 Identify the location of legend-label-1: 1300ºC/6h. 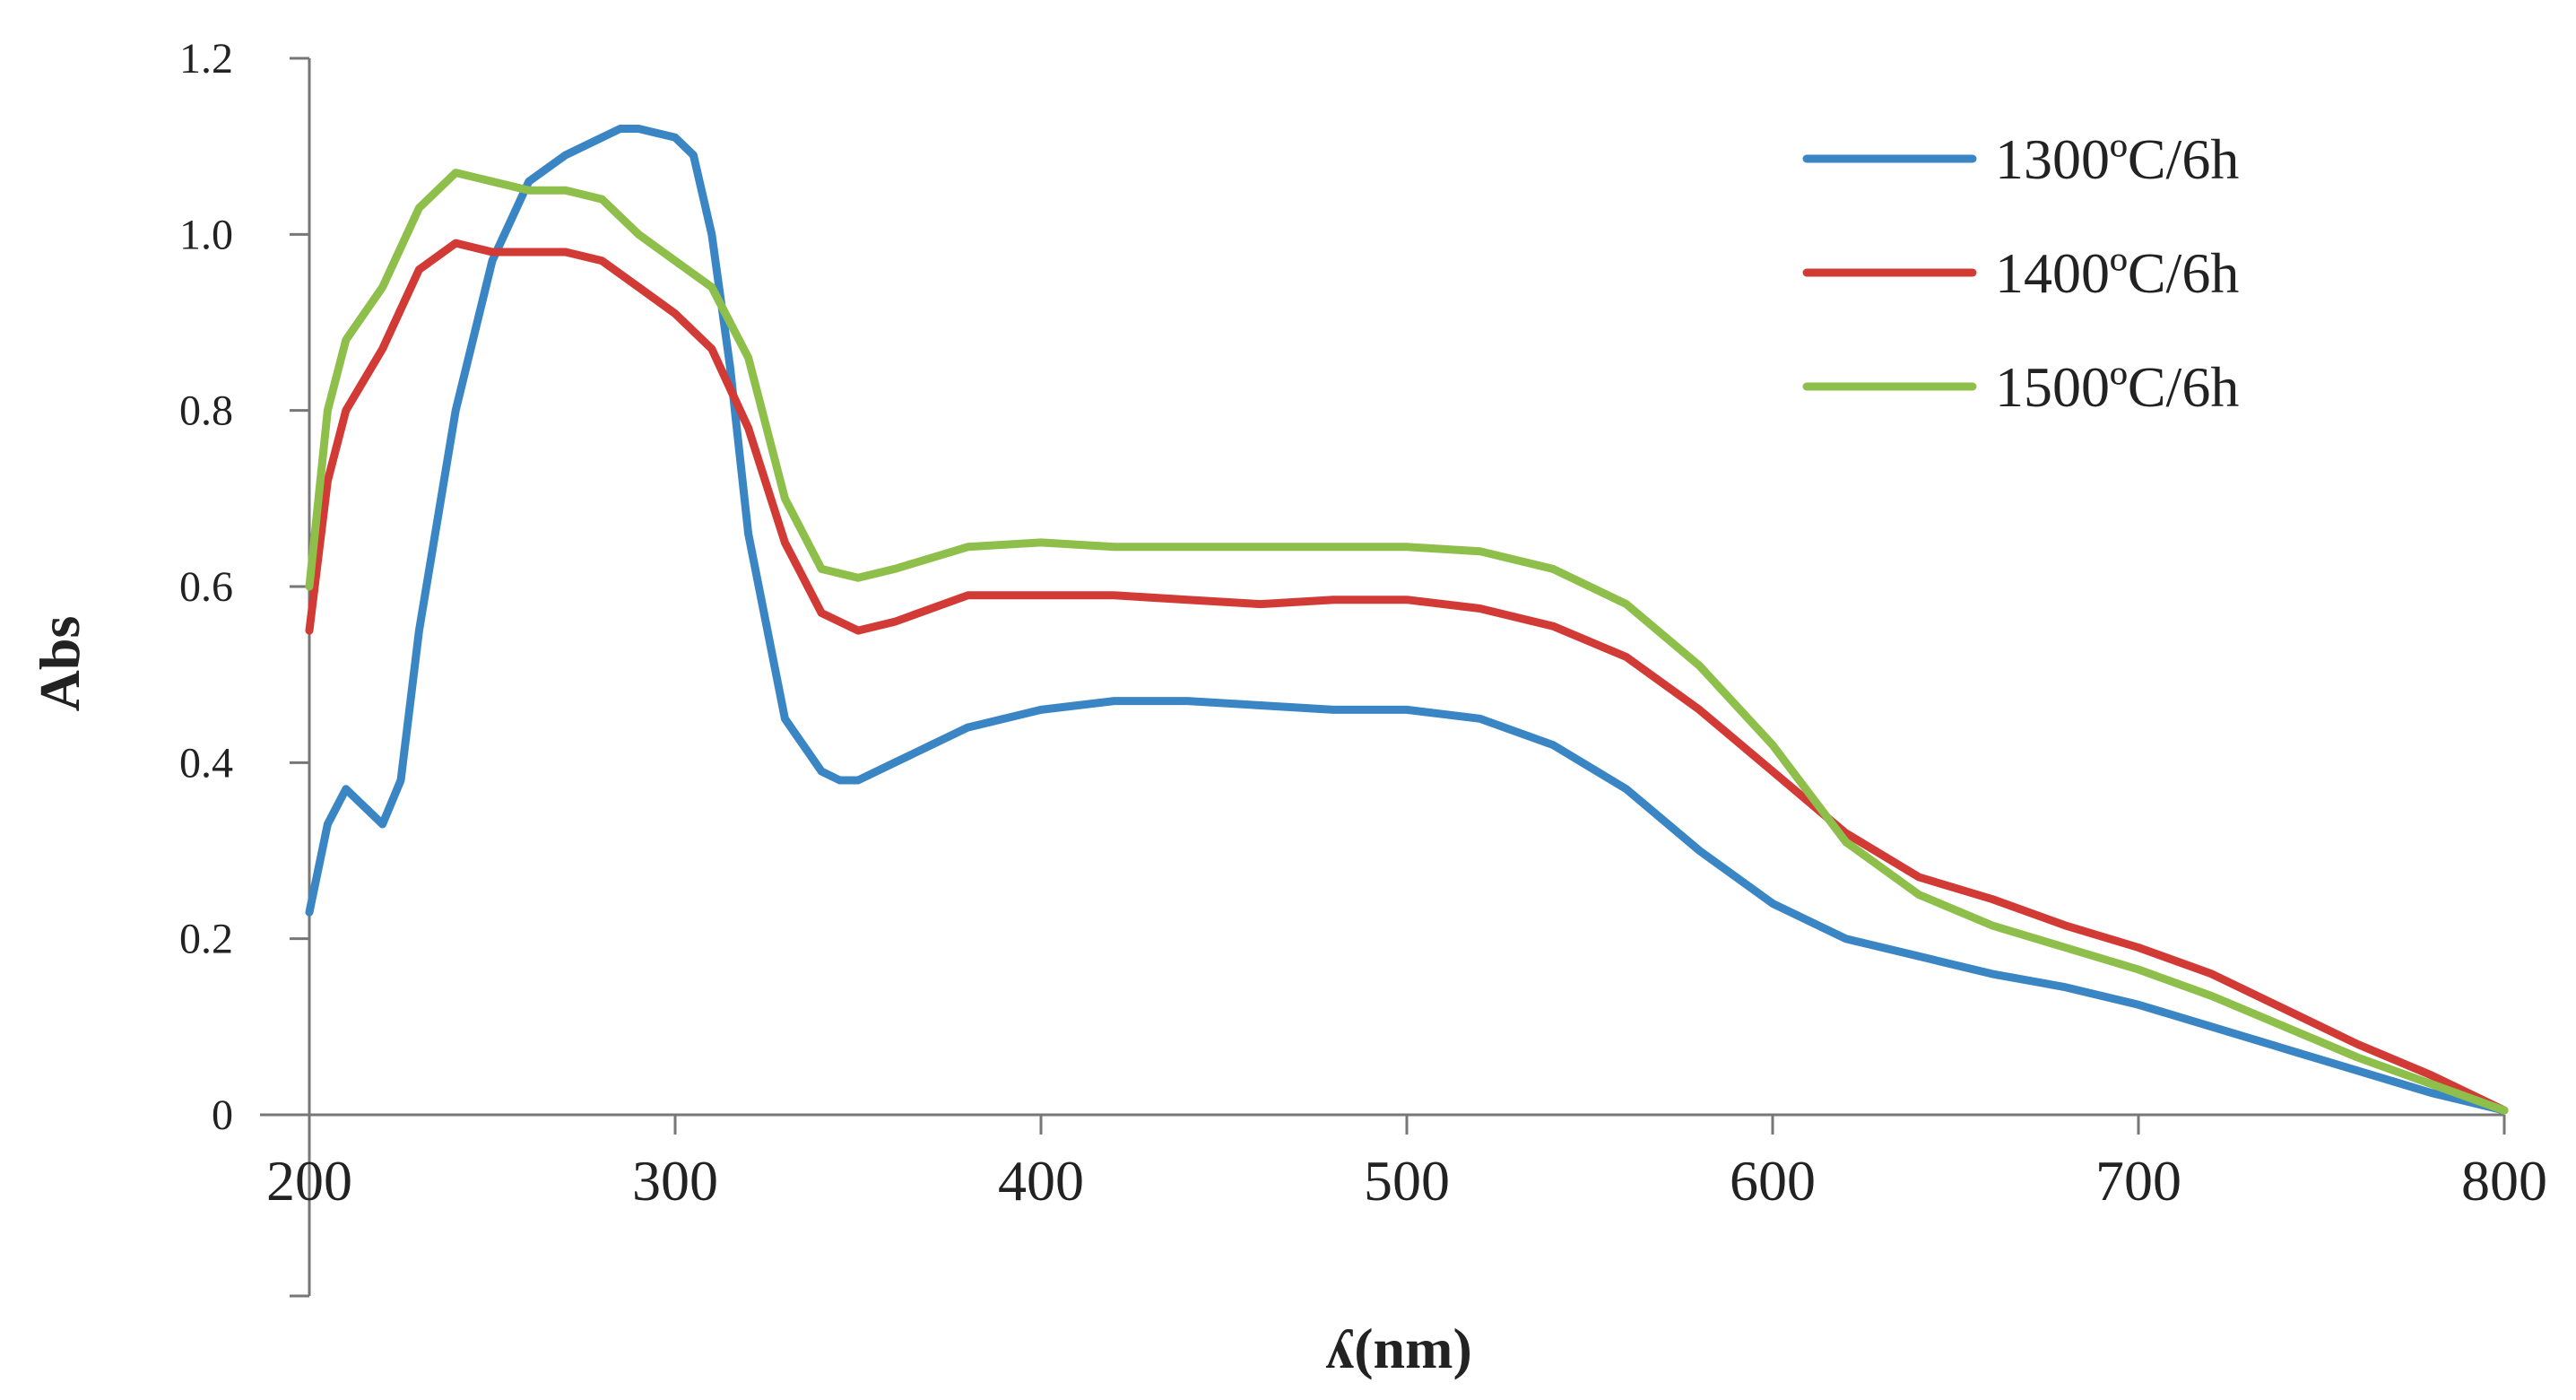
(2117, 159).